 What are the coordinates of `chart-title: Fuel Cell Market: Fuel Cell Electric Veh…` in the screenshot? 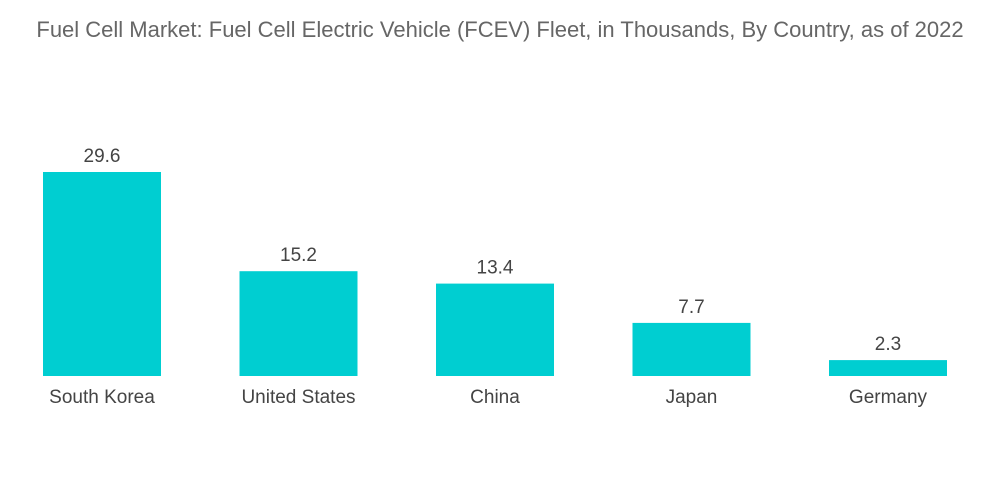 It's located at (500, 29).